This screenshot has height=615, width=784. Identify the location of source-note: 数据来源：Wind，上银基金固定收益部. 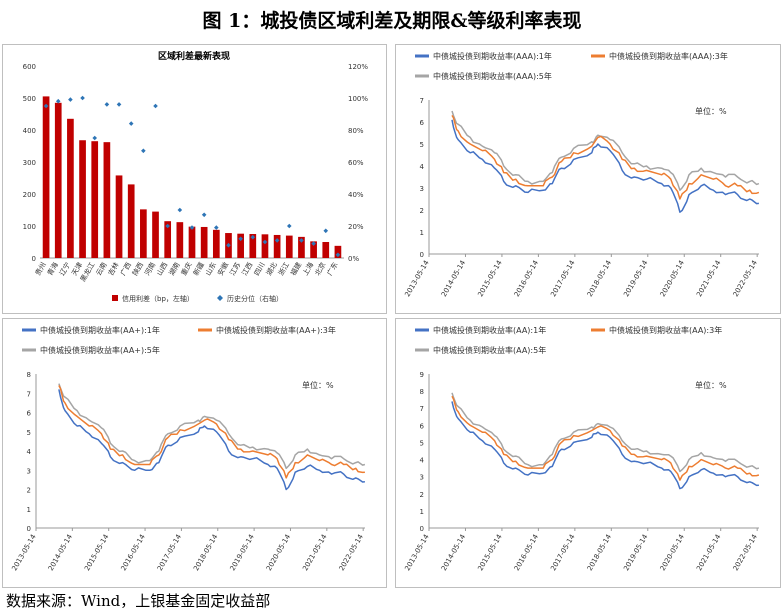
(138, 601).